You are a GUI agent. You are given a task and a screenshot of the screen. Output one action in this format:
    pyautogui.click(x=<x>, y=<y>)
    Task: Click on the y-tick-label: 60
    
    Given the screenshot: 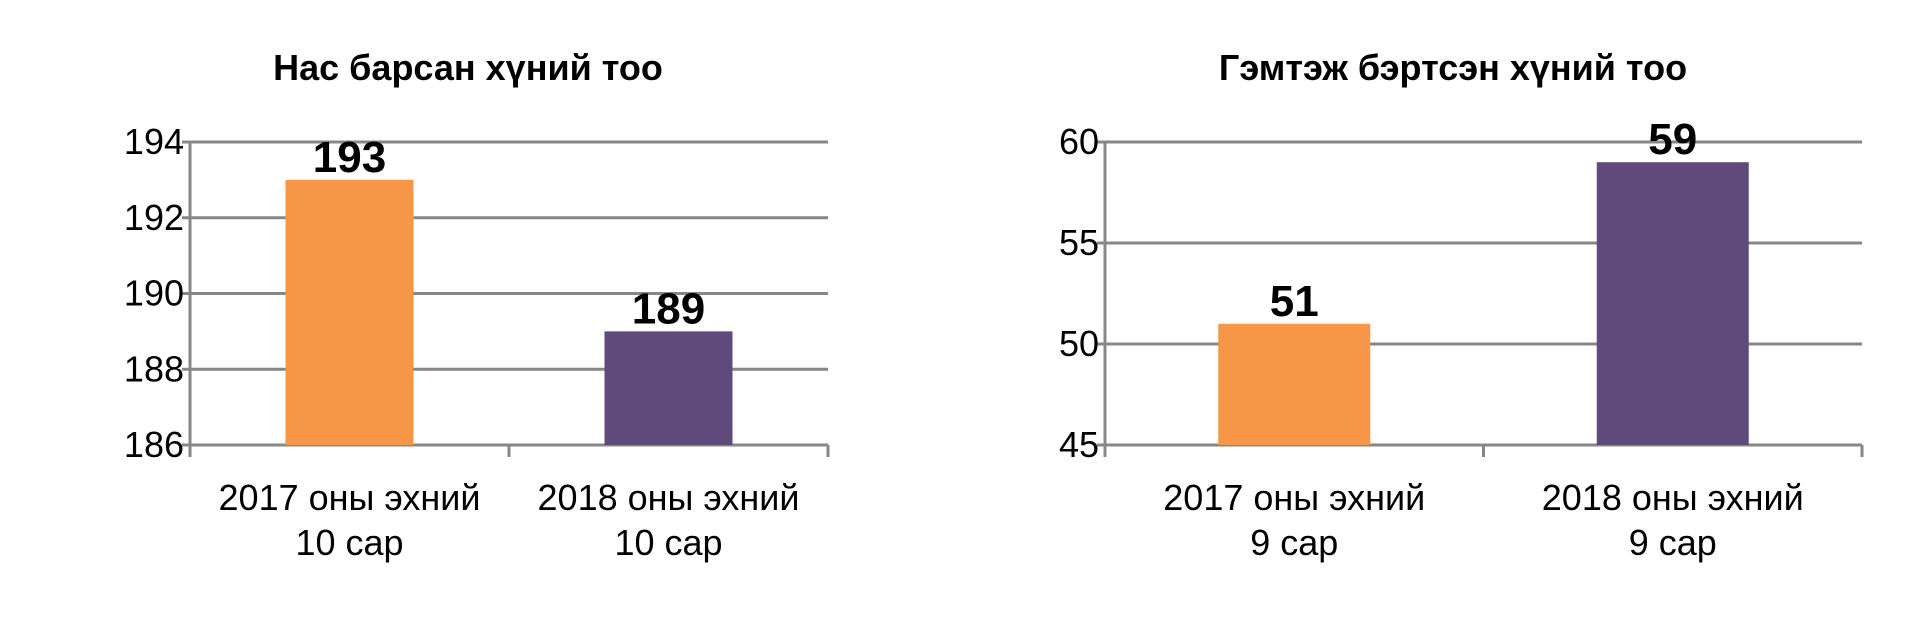 What is the action you would take?
    pyautogui.click(x=1079, y=141)
    